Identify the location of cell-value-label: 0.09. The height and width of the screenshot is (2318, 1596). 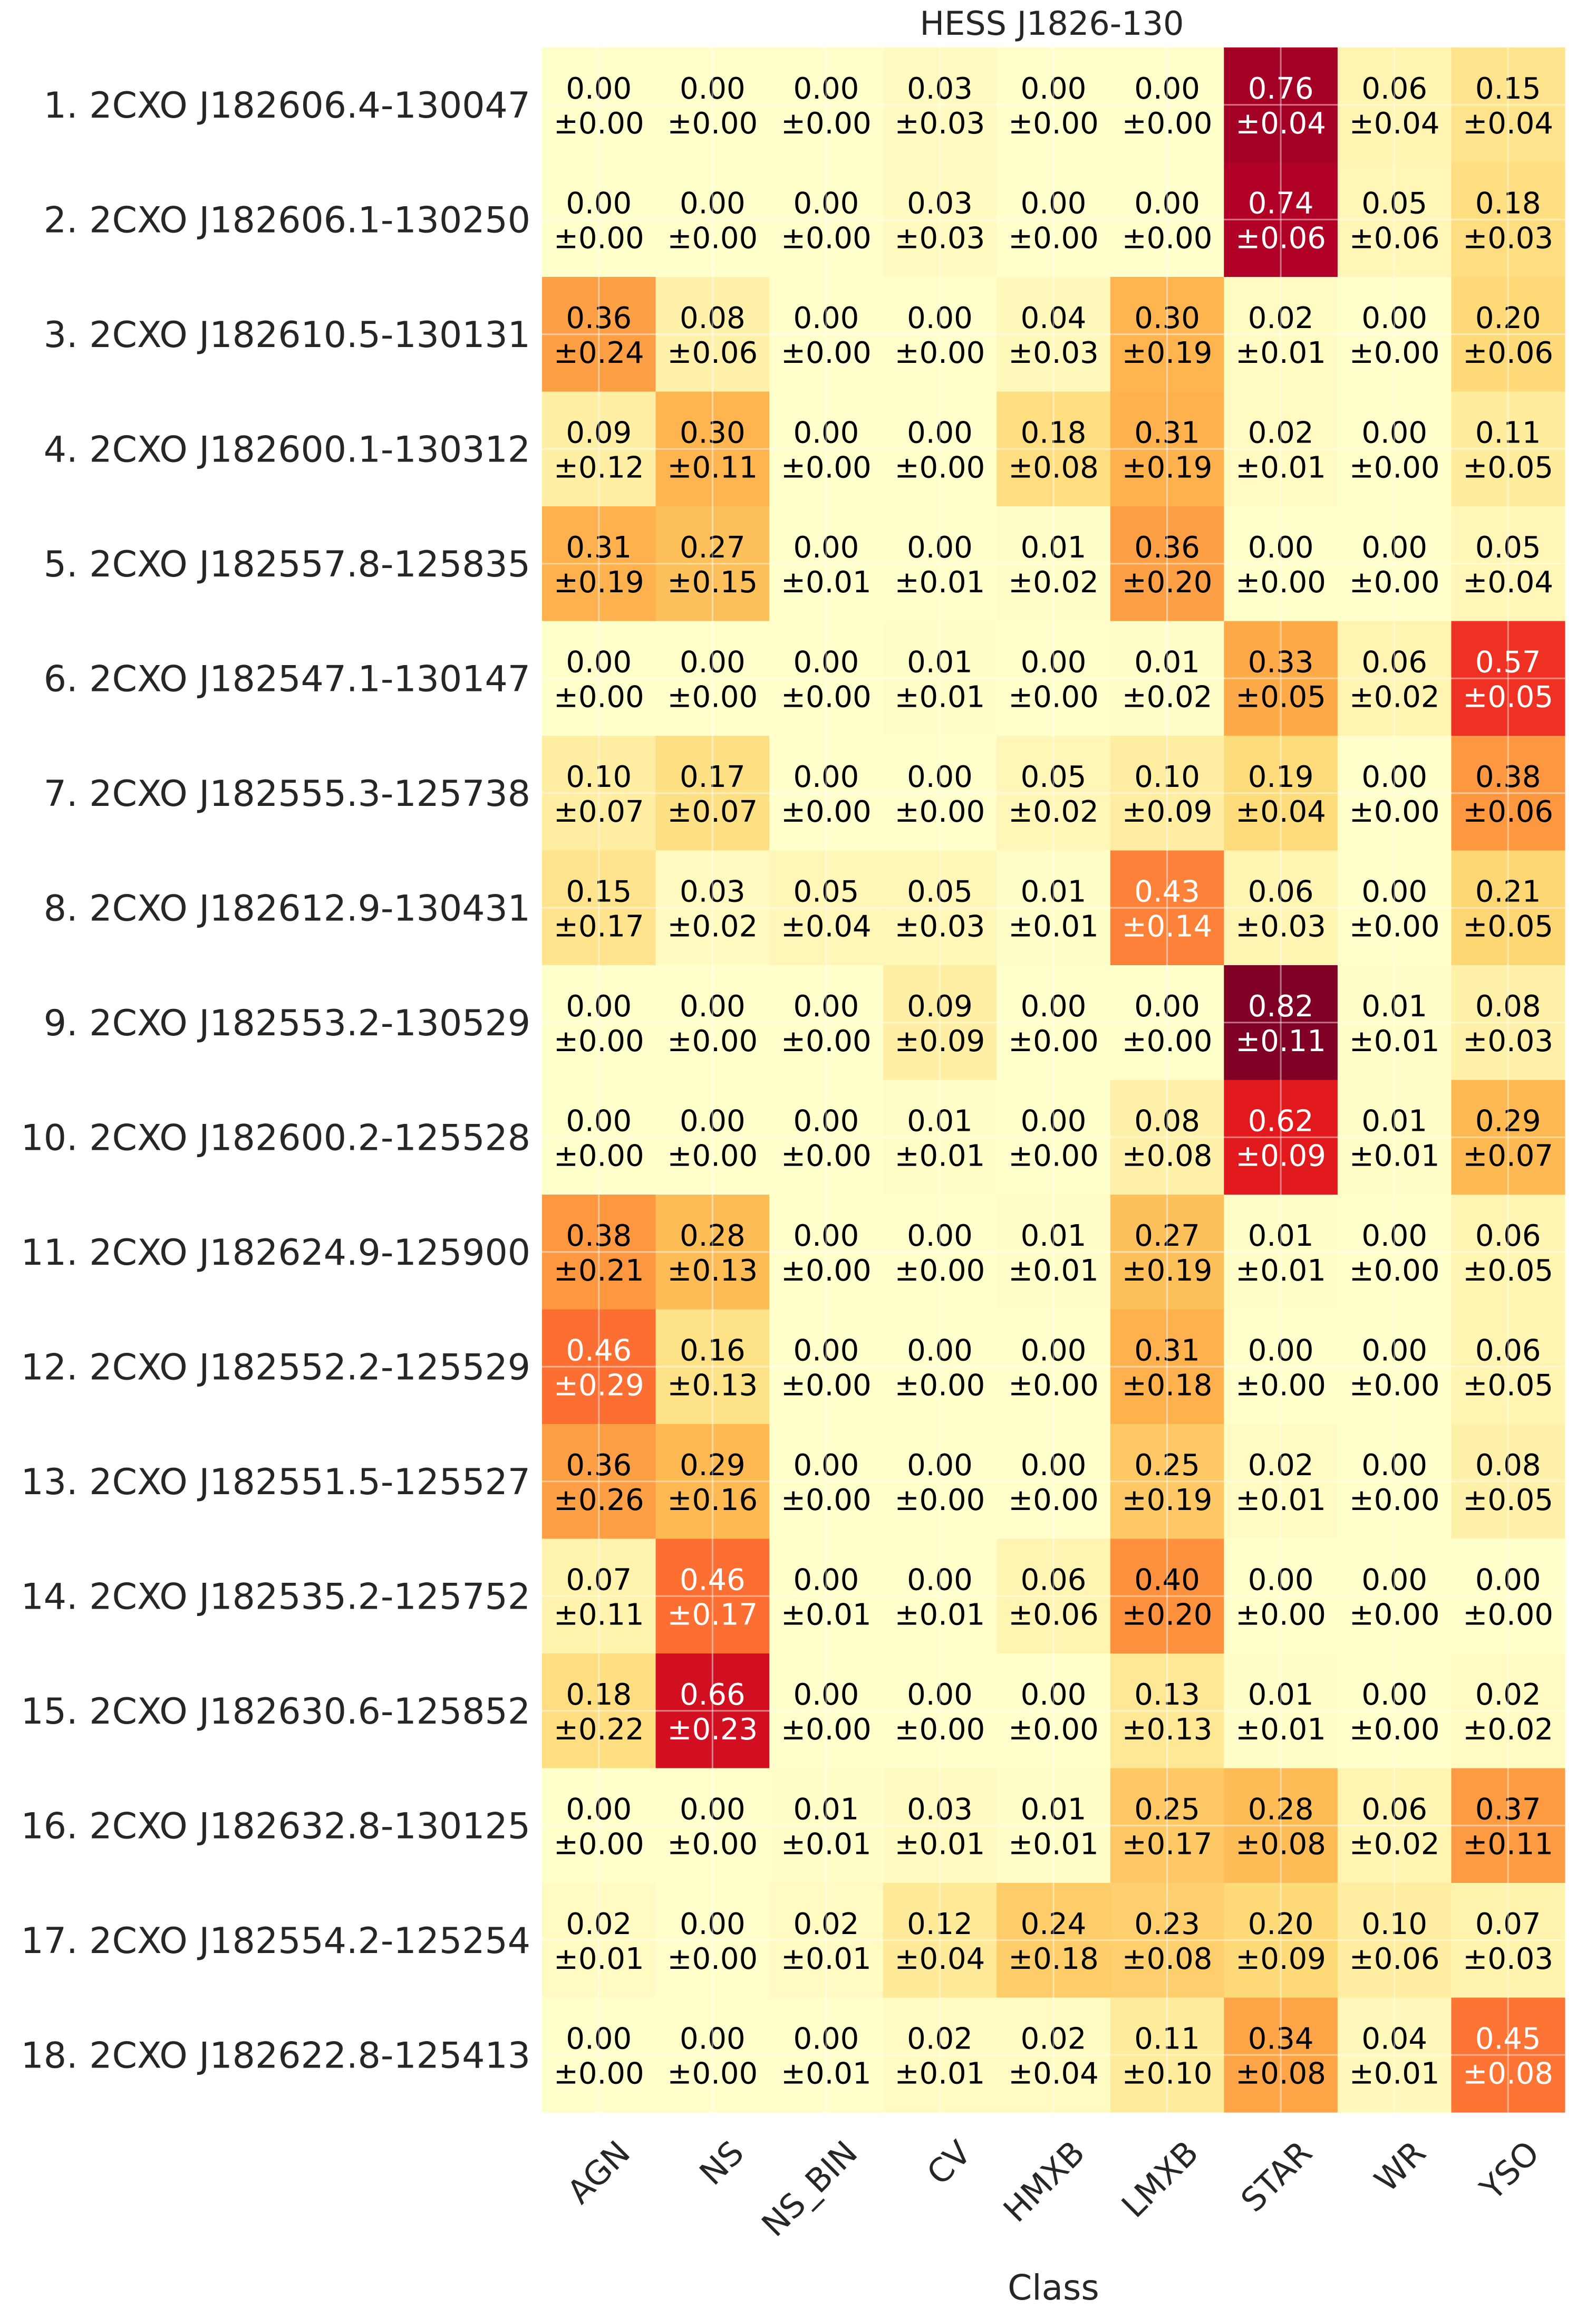
(940, 1006).